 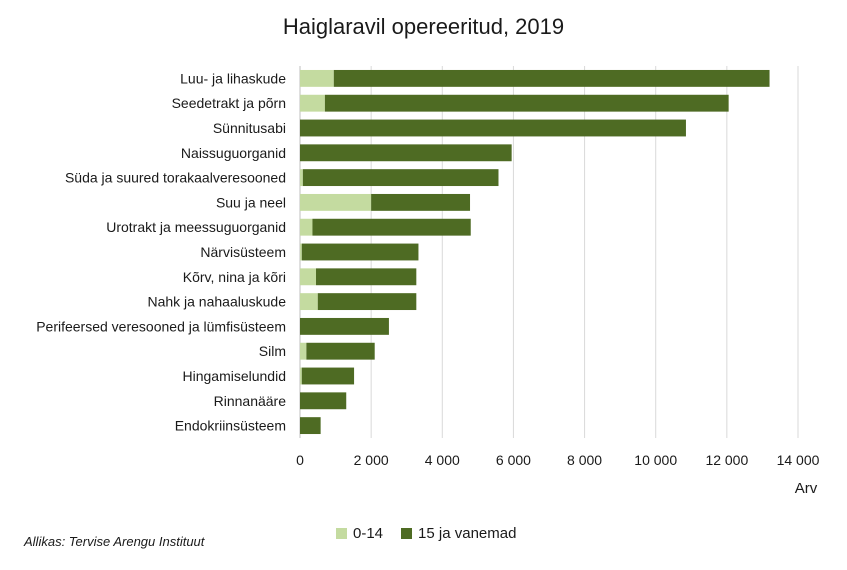 I want to click on chart-title: Haiglaravil opereeritud, 2019, so click(x=423, y=26).